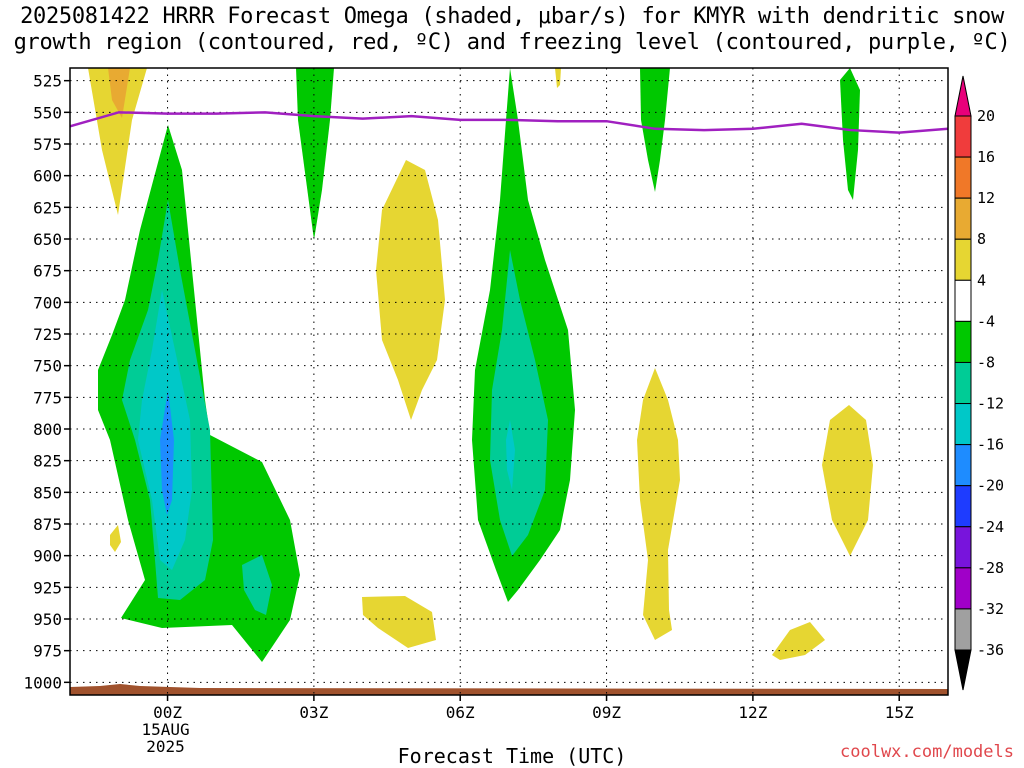 This screenshot has width=1024, height=768. What do you see at coordinates (47, 556) in the screenshot?
I see `y-tick-label: 900` at bounding box center [47, 556].